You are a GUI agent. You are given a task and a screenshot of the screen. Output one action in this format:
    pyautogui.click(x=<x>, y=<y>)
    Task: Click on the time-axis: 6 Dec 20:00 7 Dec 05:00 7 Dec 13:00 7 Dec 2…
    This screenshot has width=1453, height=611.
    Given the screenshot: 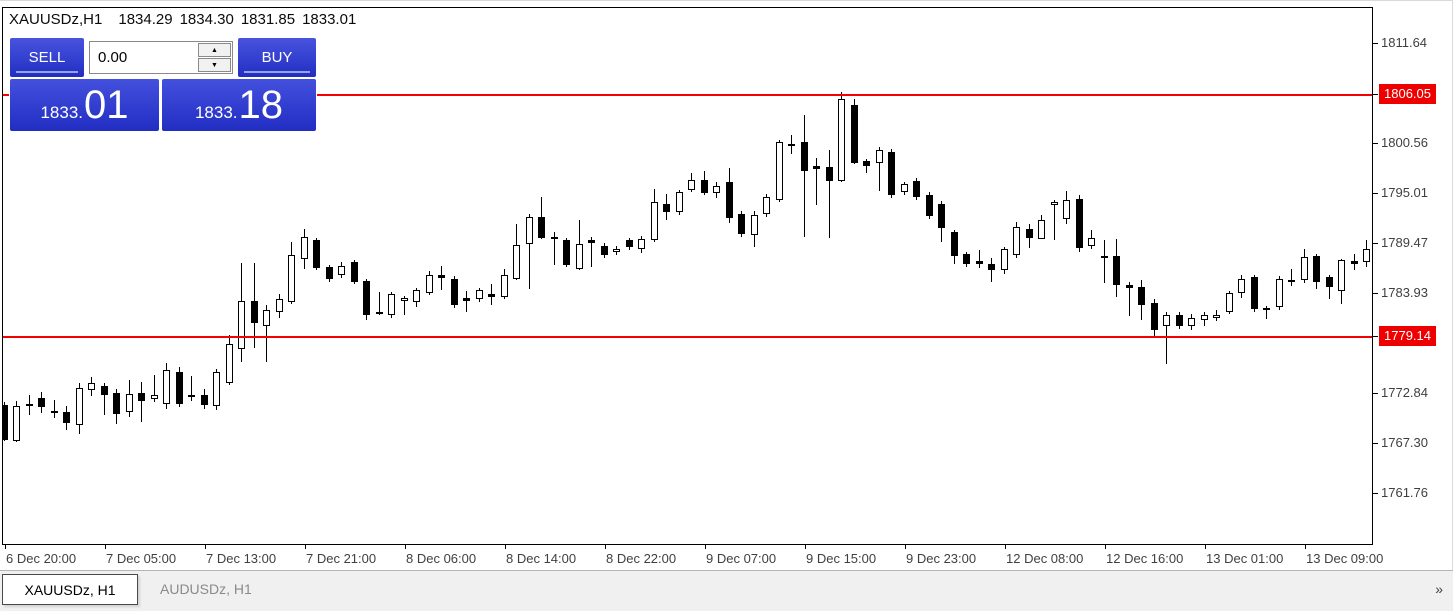 What is the action you would take?
    pyautogui.click(x=726, y=557)
    